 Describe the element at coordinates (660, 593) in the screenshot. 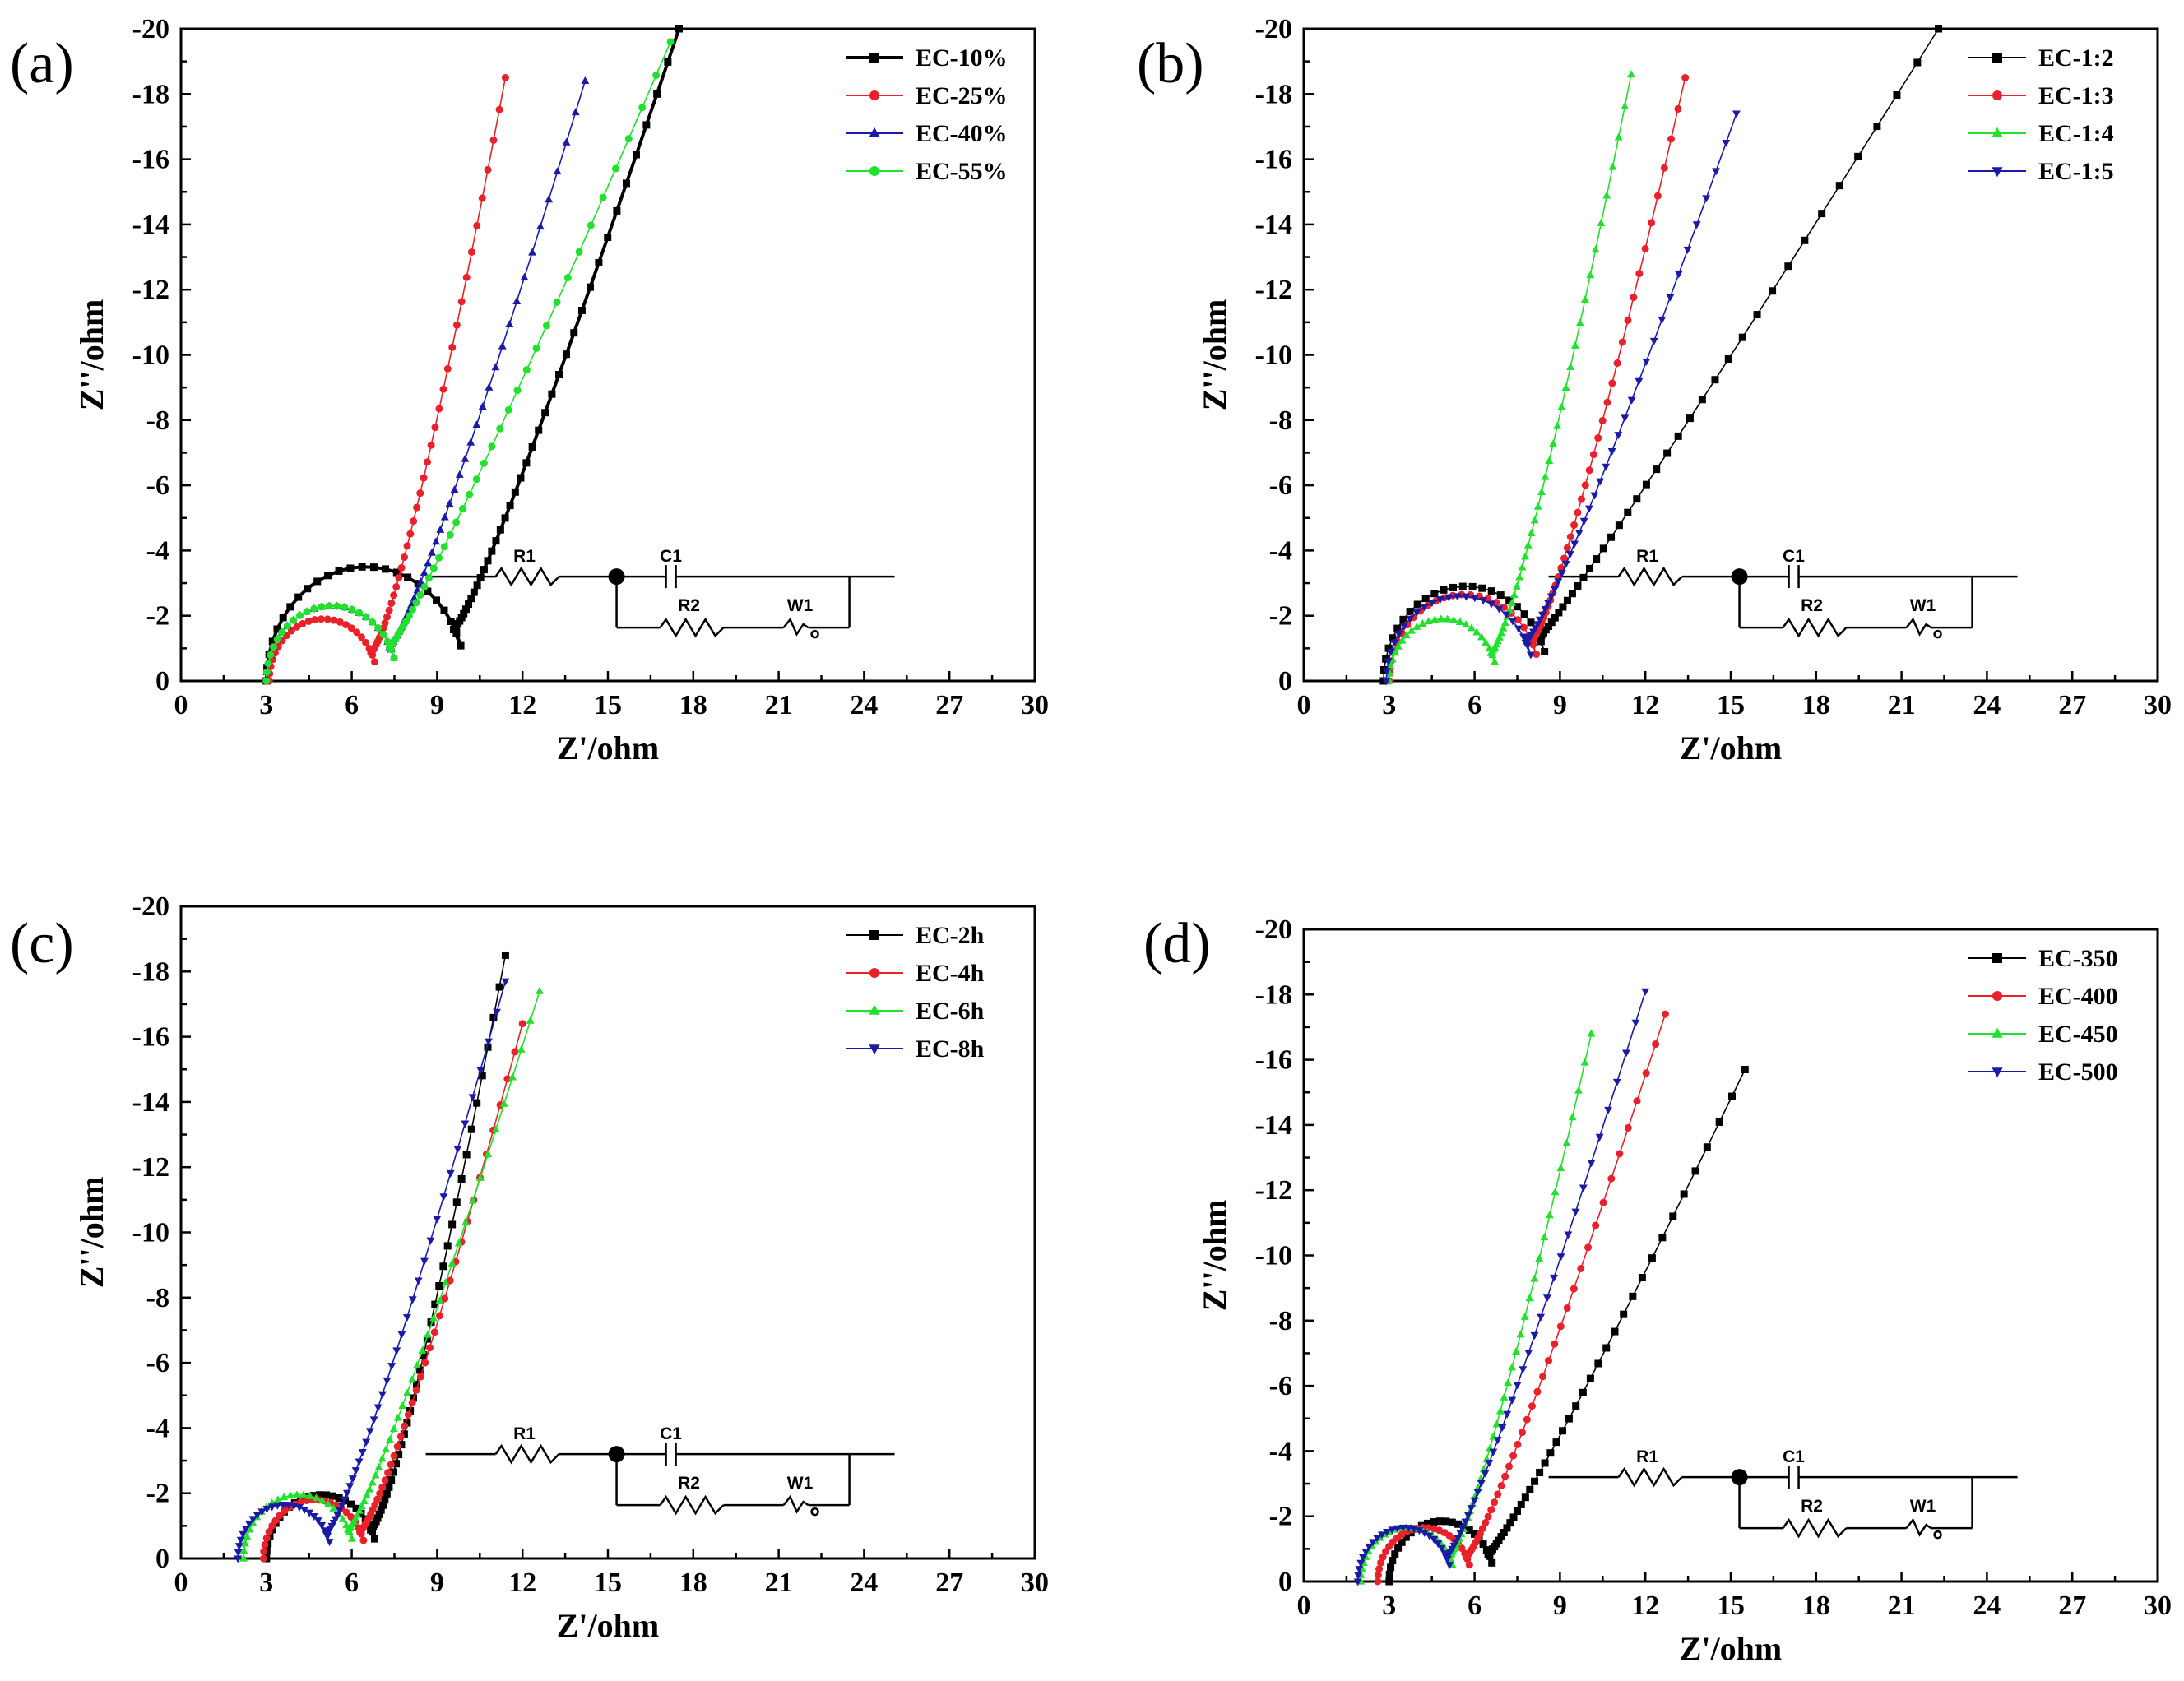

I see `equivalent-circuit: R1 C1 R2 W1` at that location.